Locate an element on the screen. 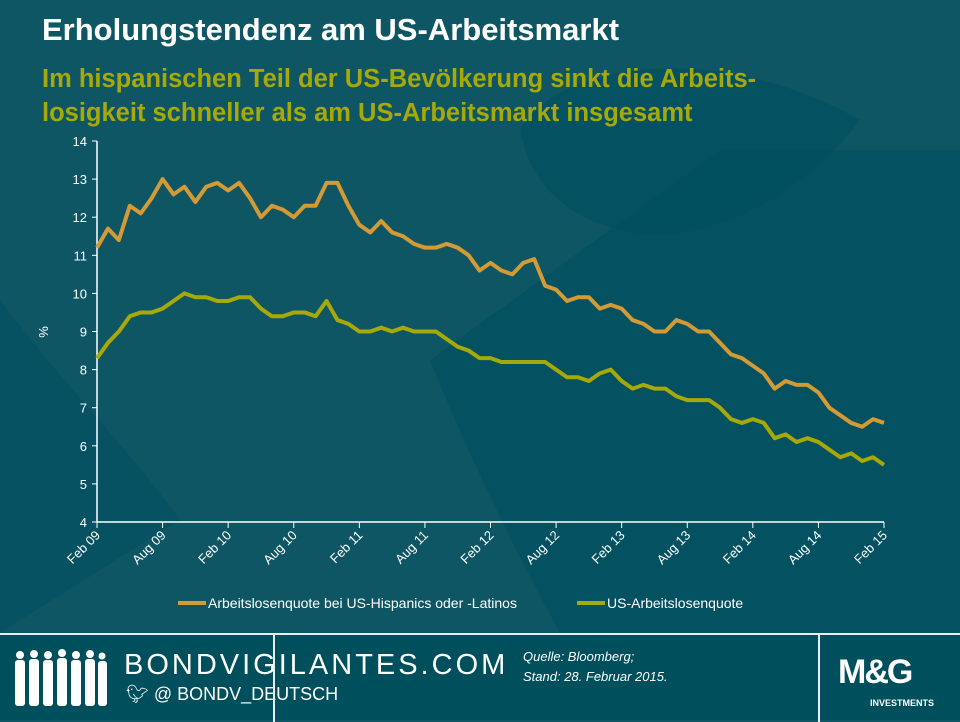 The height and width of the screenshot is (722, 960). y-tick-label: 8 is located at coordinates (83, 370).